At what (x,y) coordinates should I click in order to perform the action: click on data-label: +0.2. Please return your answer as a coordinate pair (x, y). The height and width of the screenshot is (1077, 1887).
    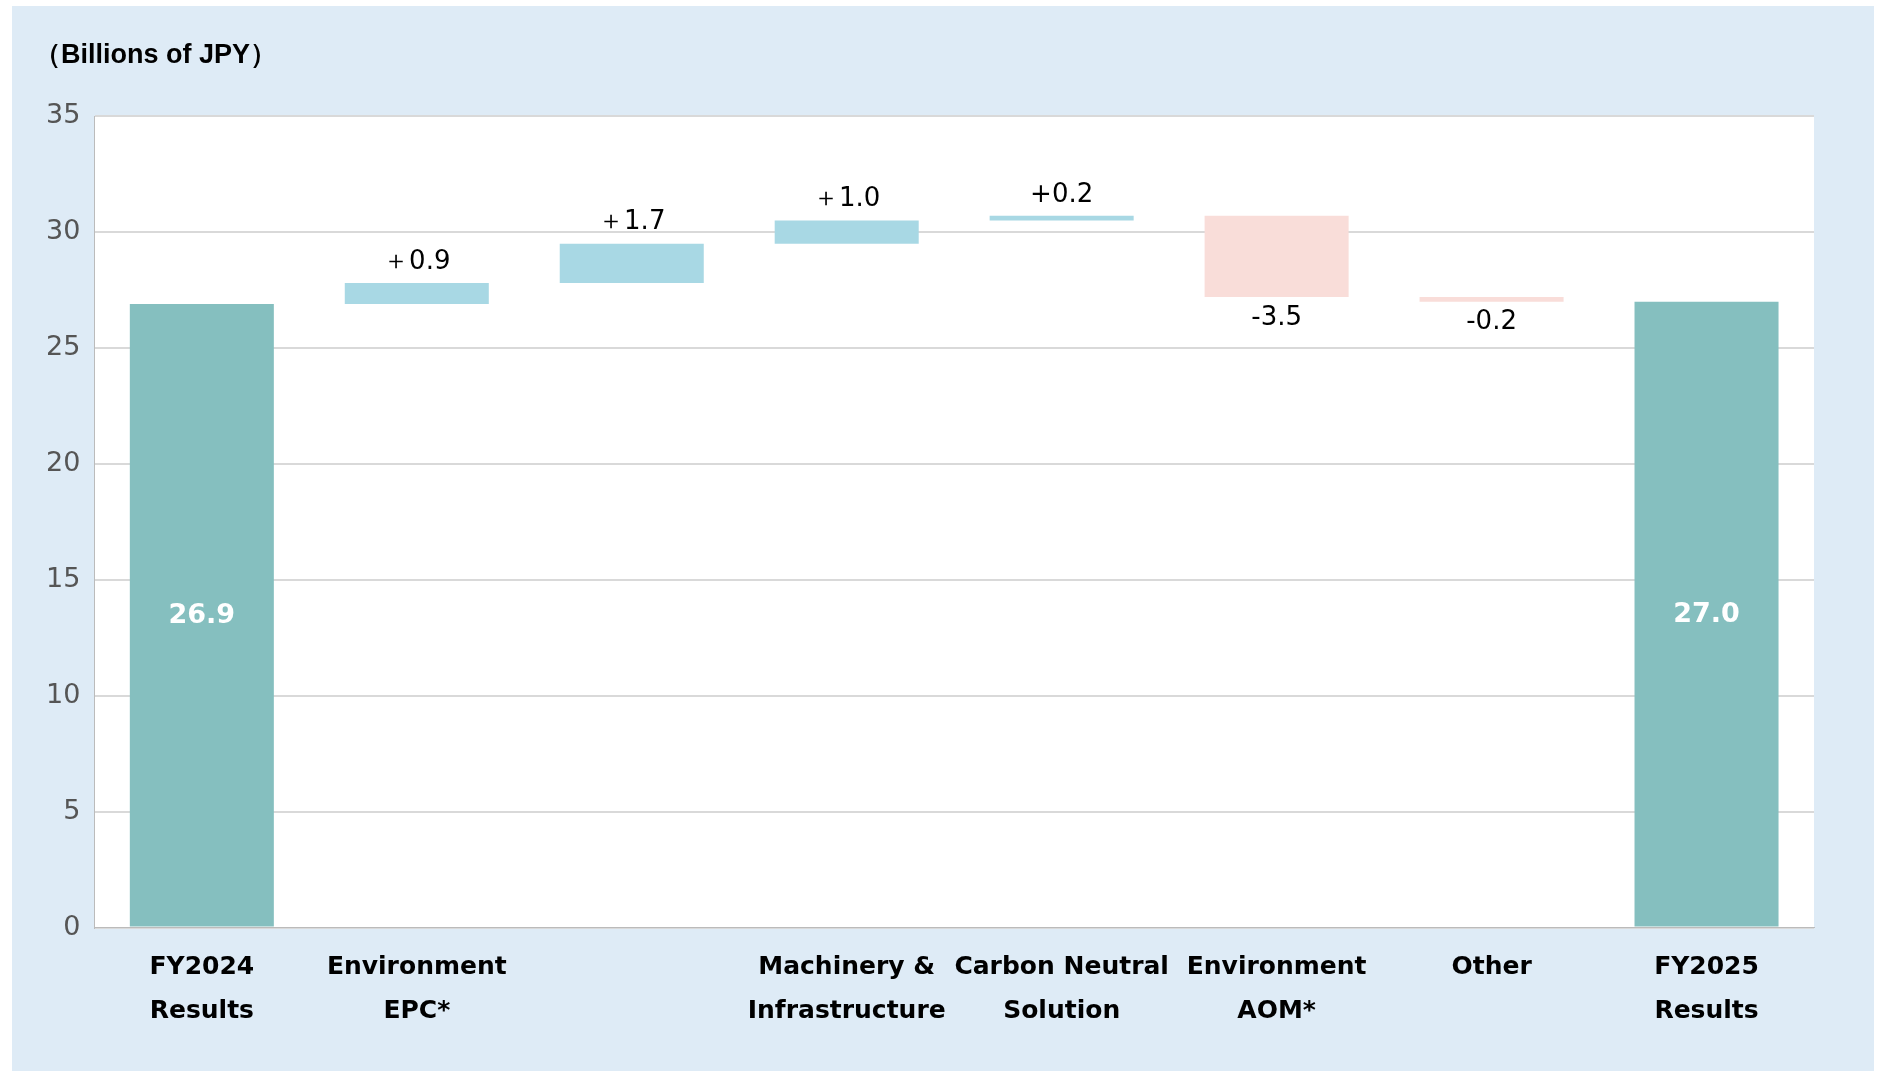
    Looking at the image, I should click on (1062, 192).